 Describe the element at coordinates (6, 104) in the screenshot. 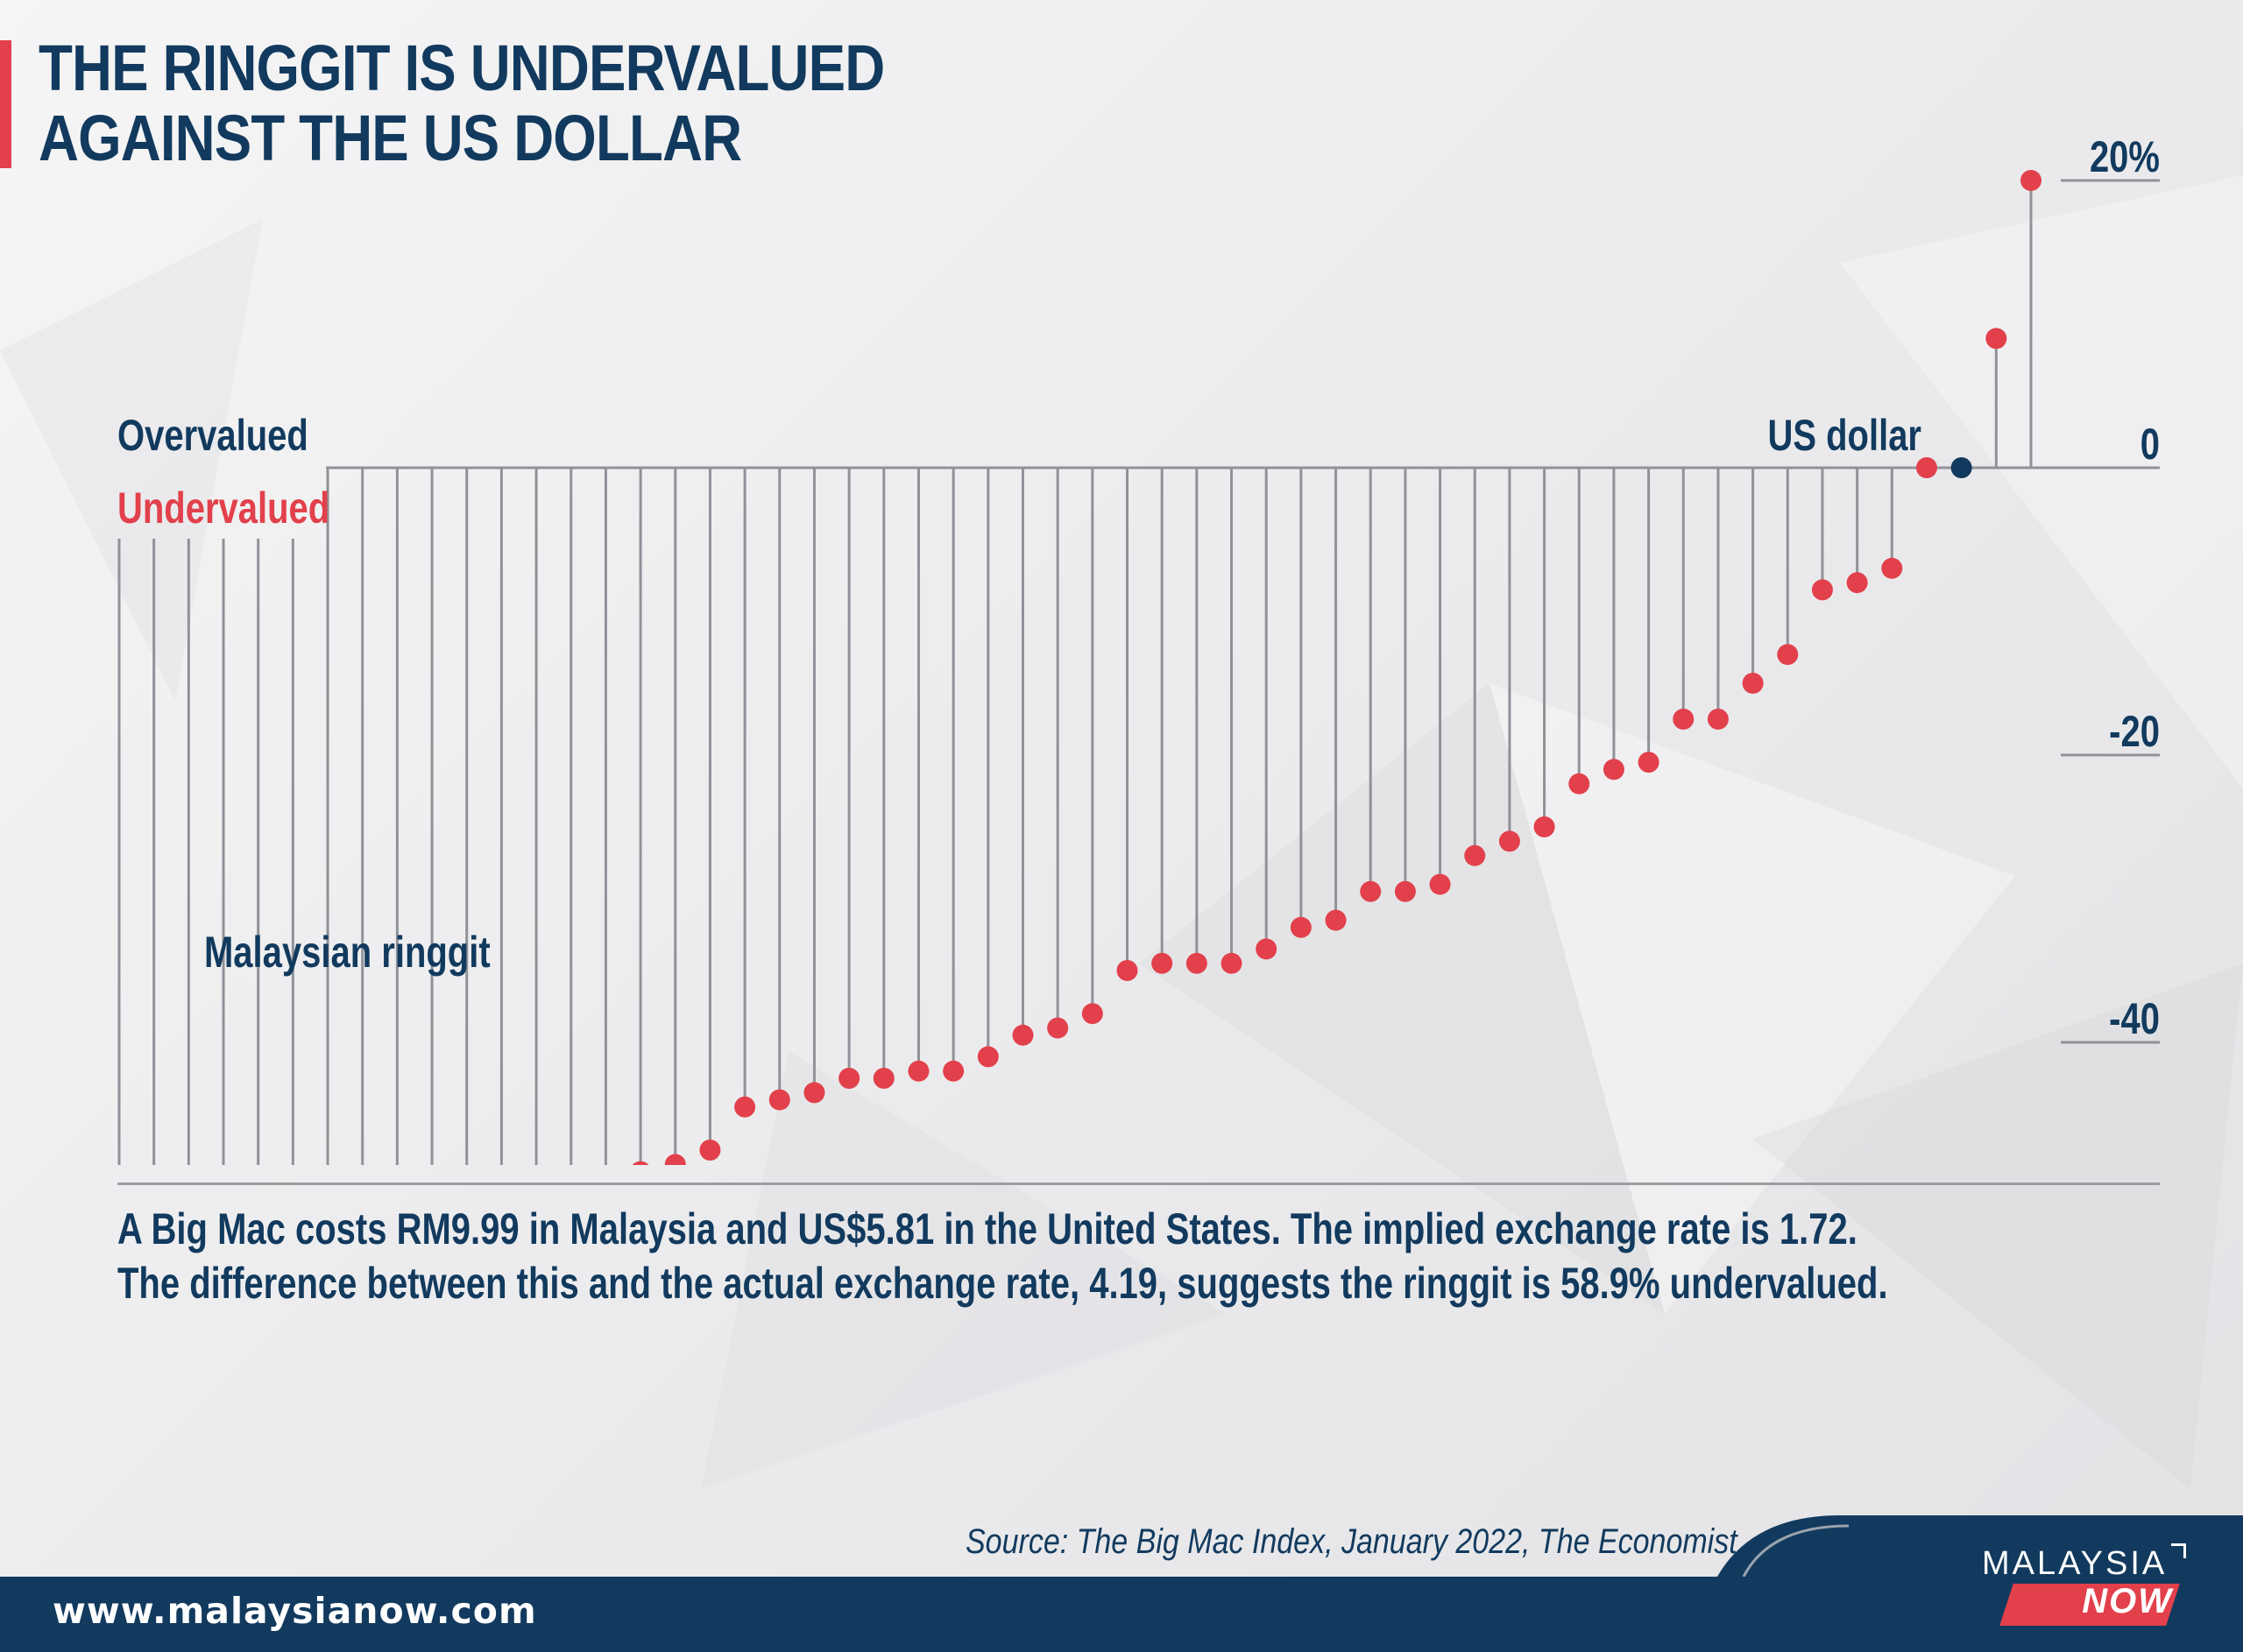

I see `title-accent-bar` at that location.